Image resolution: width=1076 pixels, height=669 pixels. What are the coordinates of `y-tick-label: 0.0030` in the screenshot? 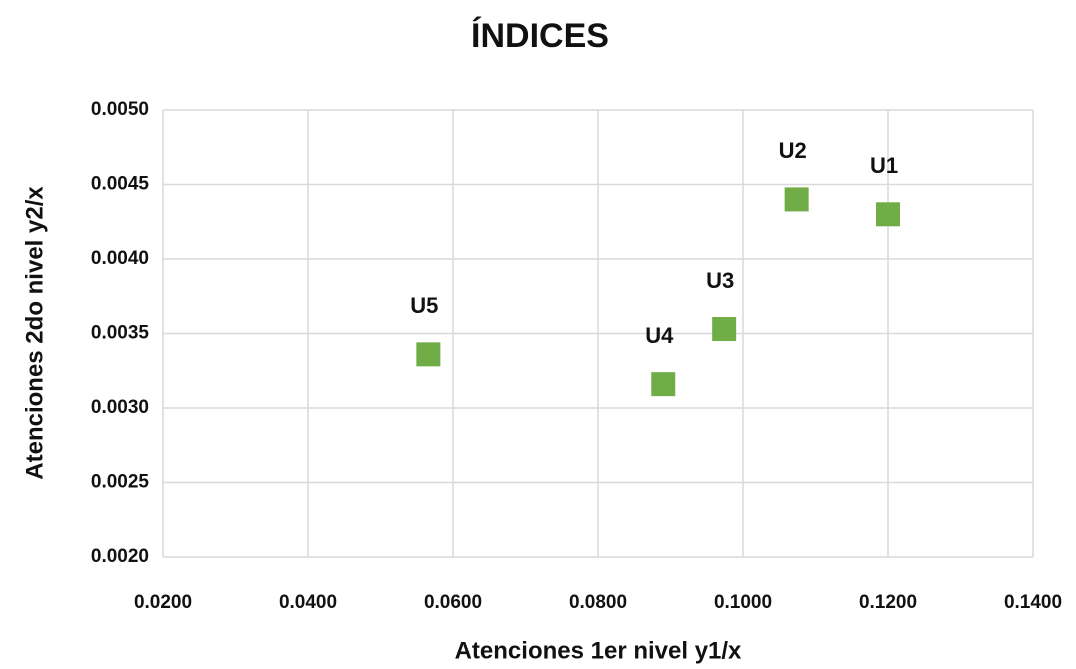 It's located at (120, 407).